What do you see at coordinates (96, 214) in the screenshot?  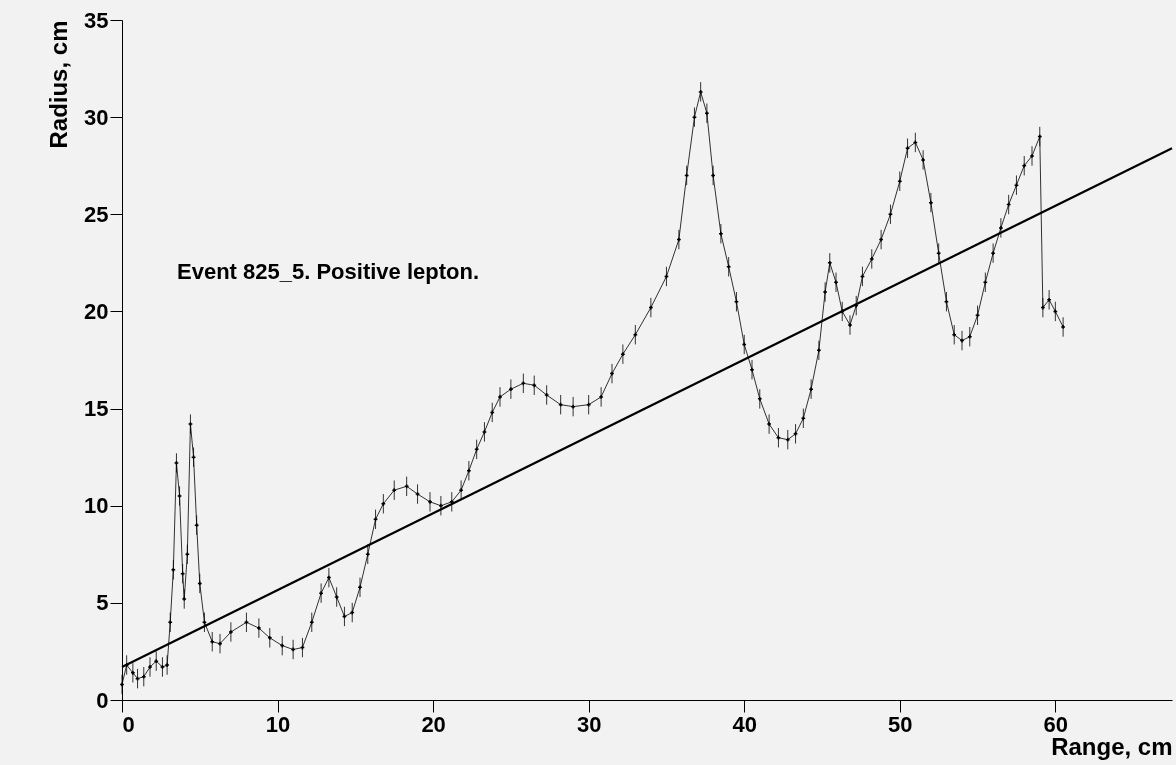 I see `y-tick-label: 25` at bounding box center [96, 214].